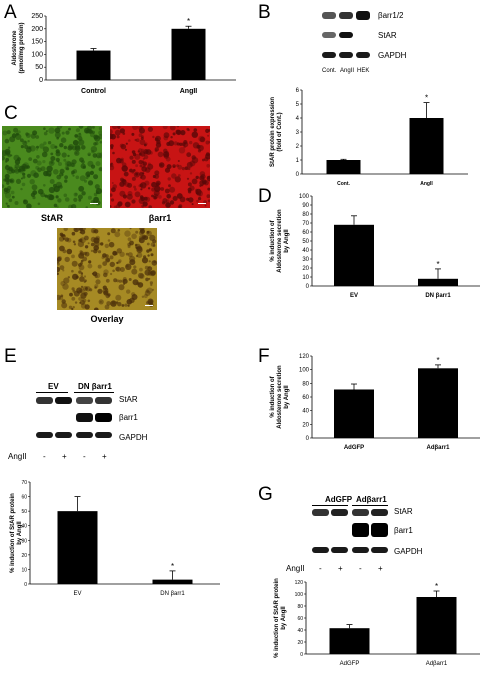 This screenshot has height=676, width=492. What do you see at coordinates (347, 71) in the screenshot?
I see `blot-lane-label: AngII` at bounding box center [347, 71].